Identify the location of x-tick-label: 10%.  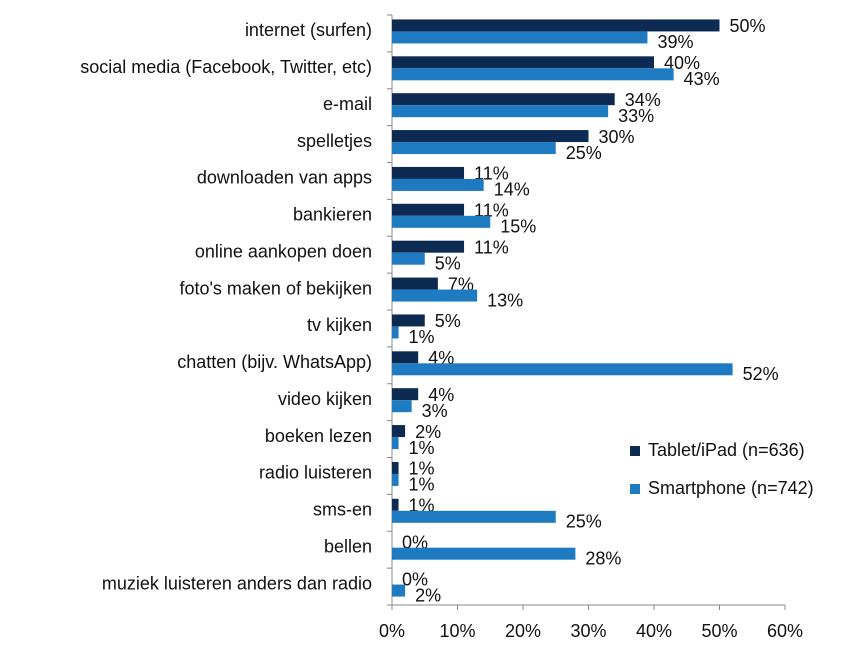
(457, 631).